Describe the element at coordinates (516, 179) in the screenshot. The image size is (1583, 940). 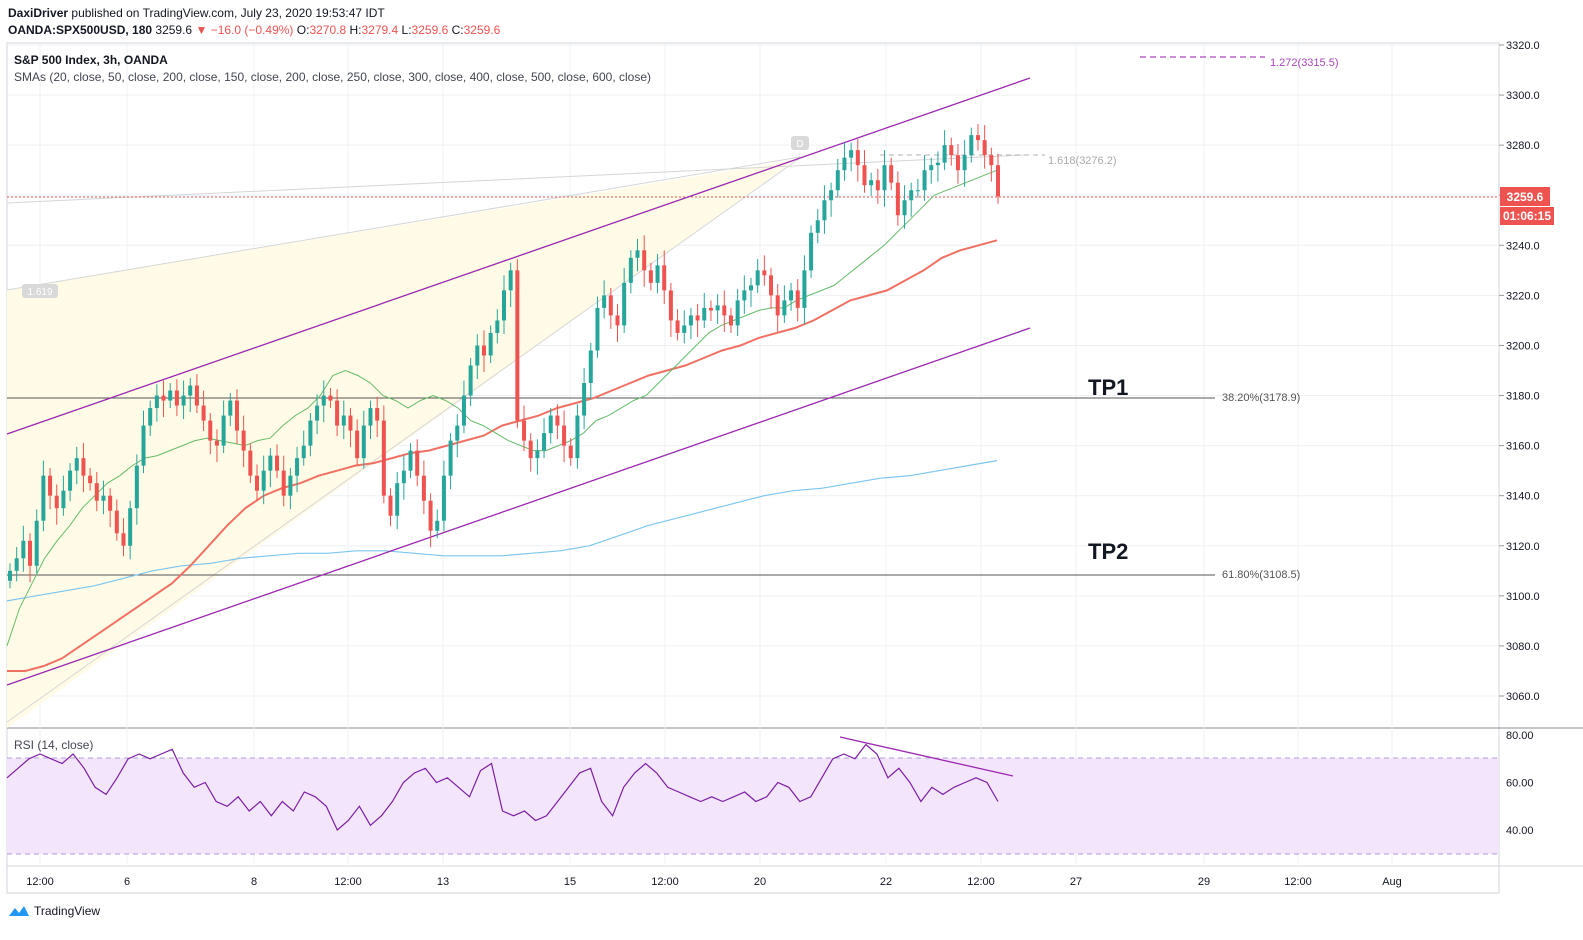
I see `fib-fan-line-upper` at that location.